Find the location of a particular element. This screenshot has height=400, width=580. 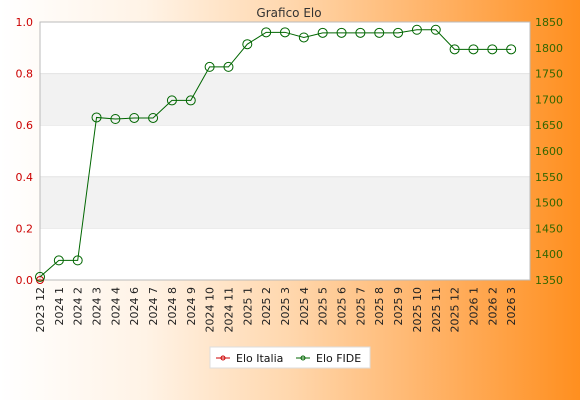

y-left-tick-label: 1.0 is located at coordinates (25, 22).